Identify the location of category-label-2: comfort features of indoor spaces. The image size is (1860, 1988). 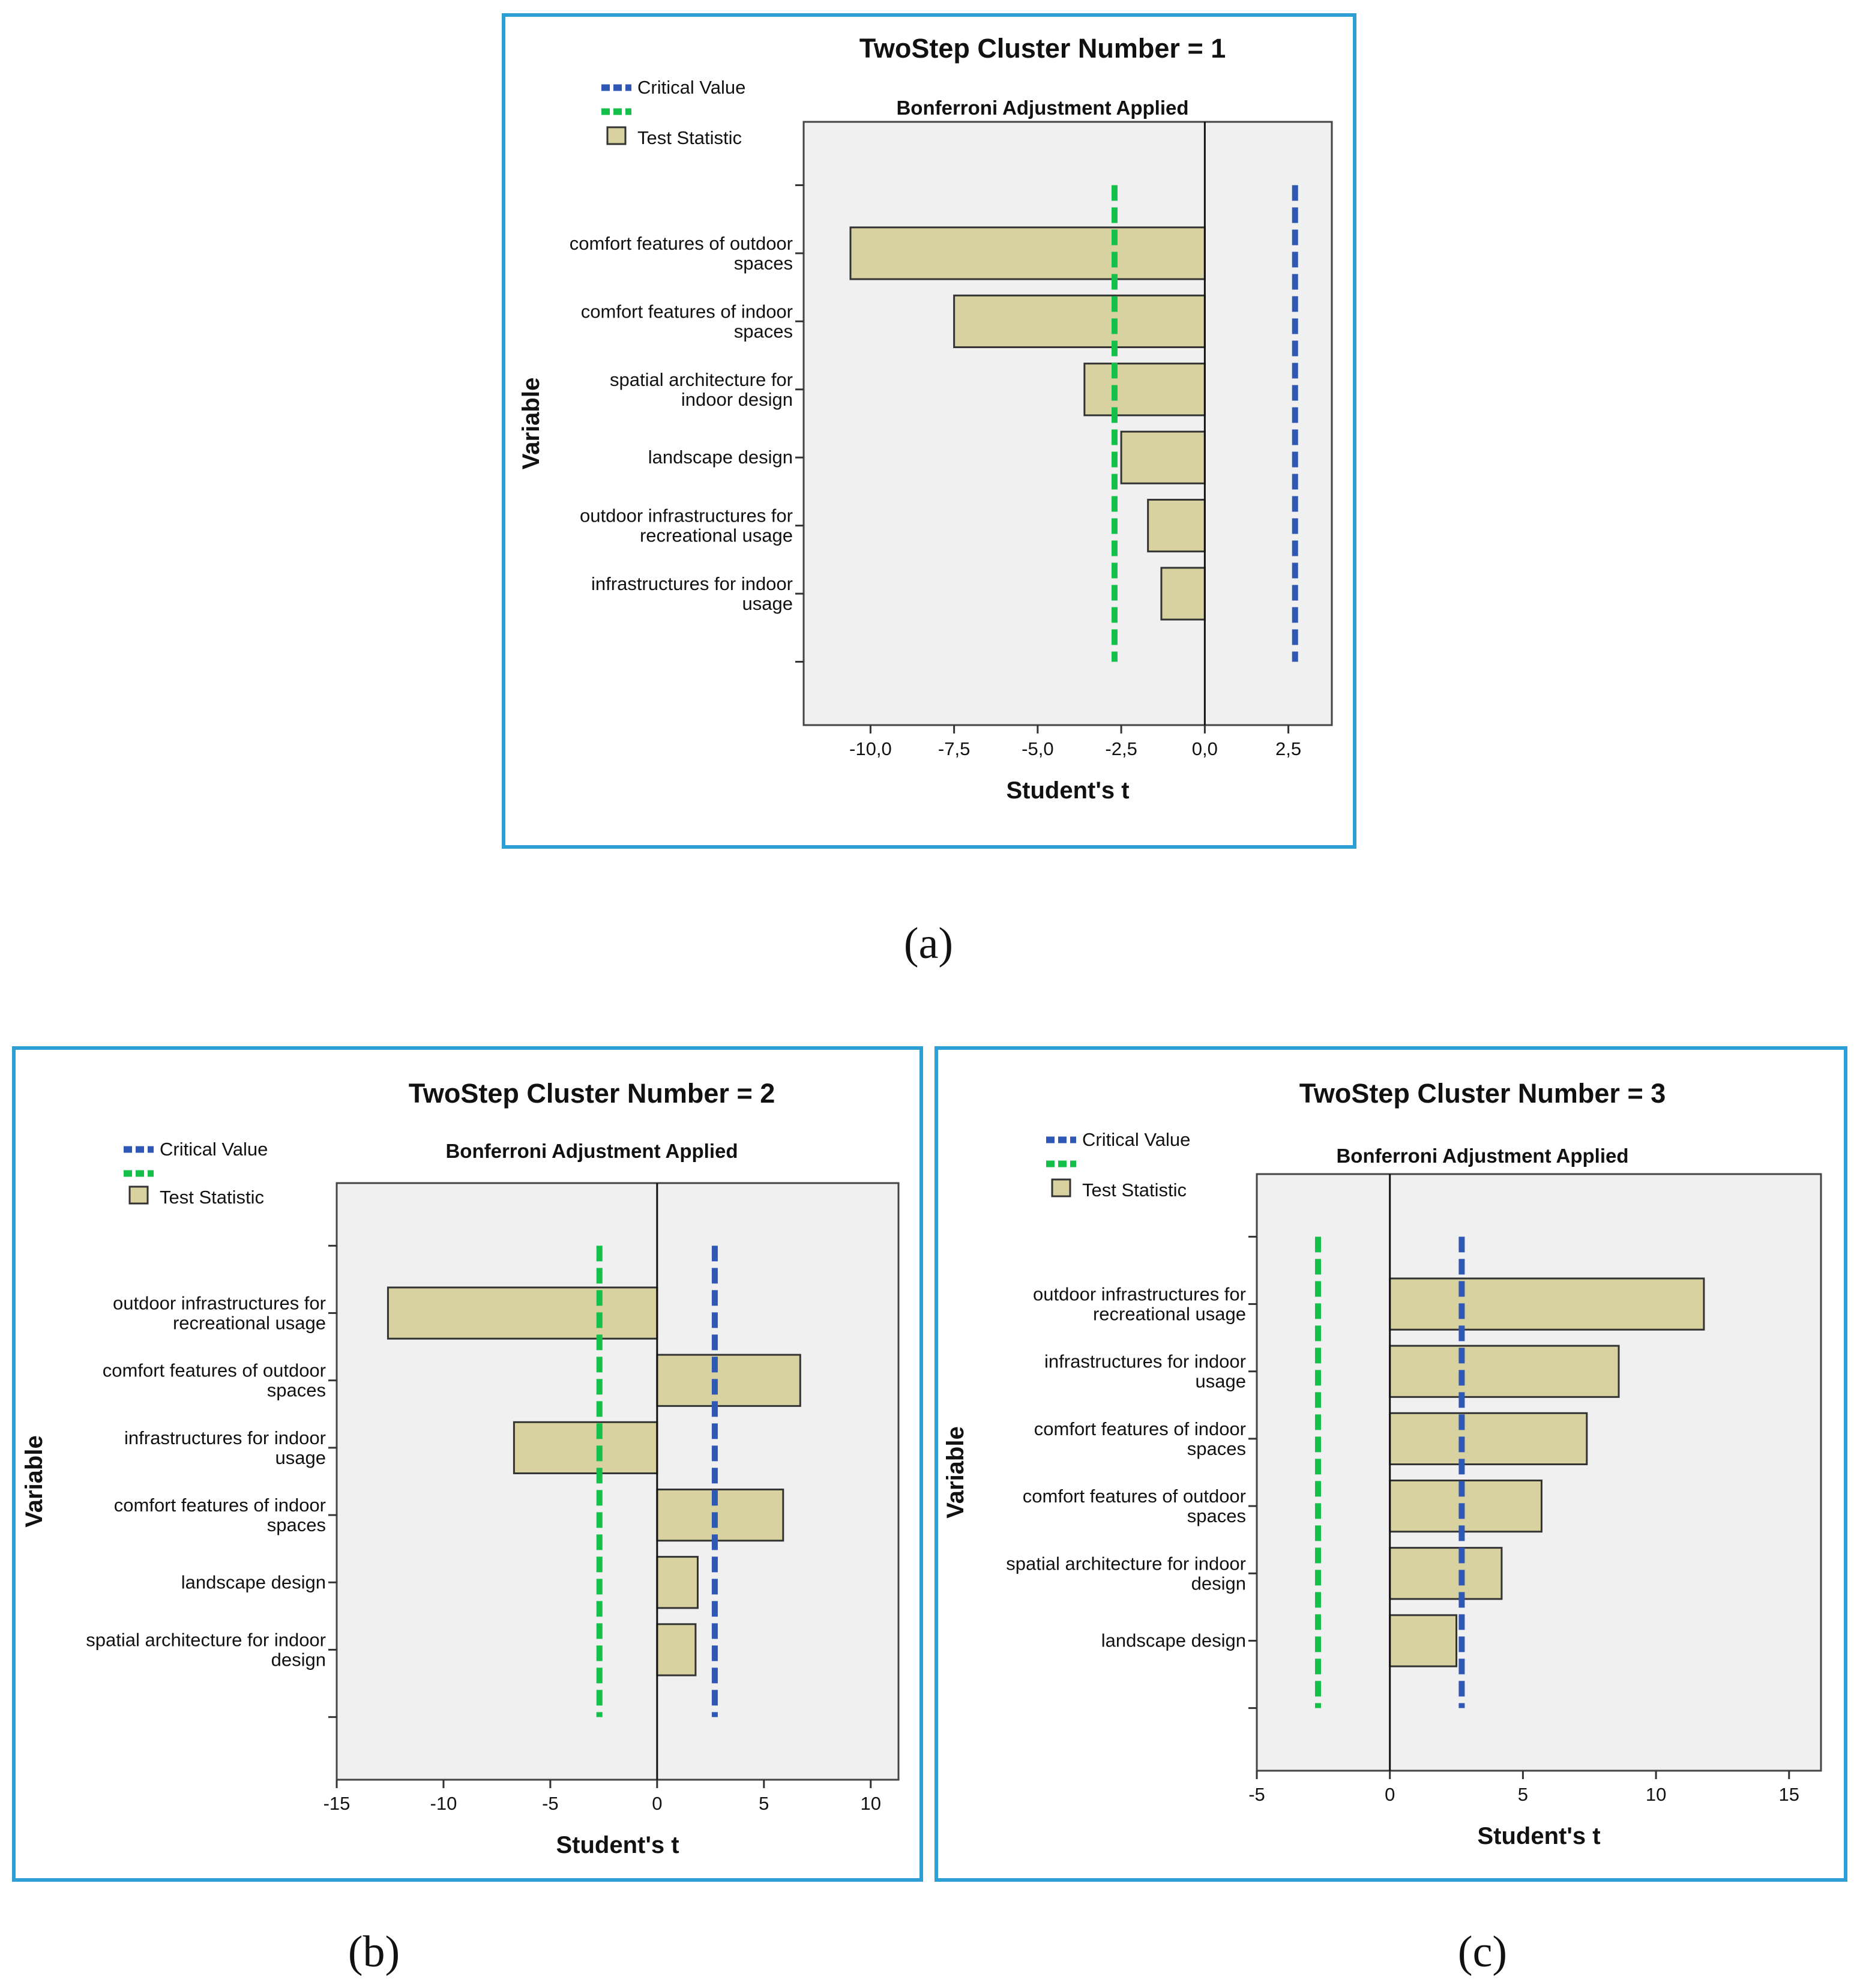
(1140, 1438).